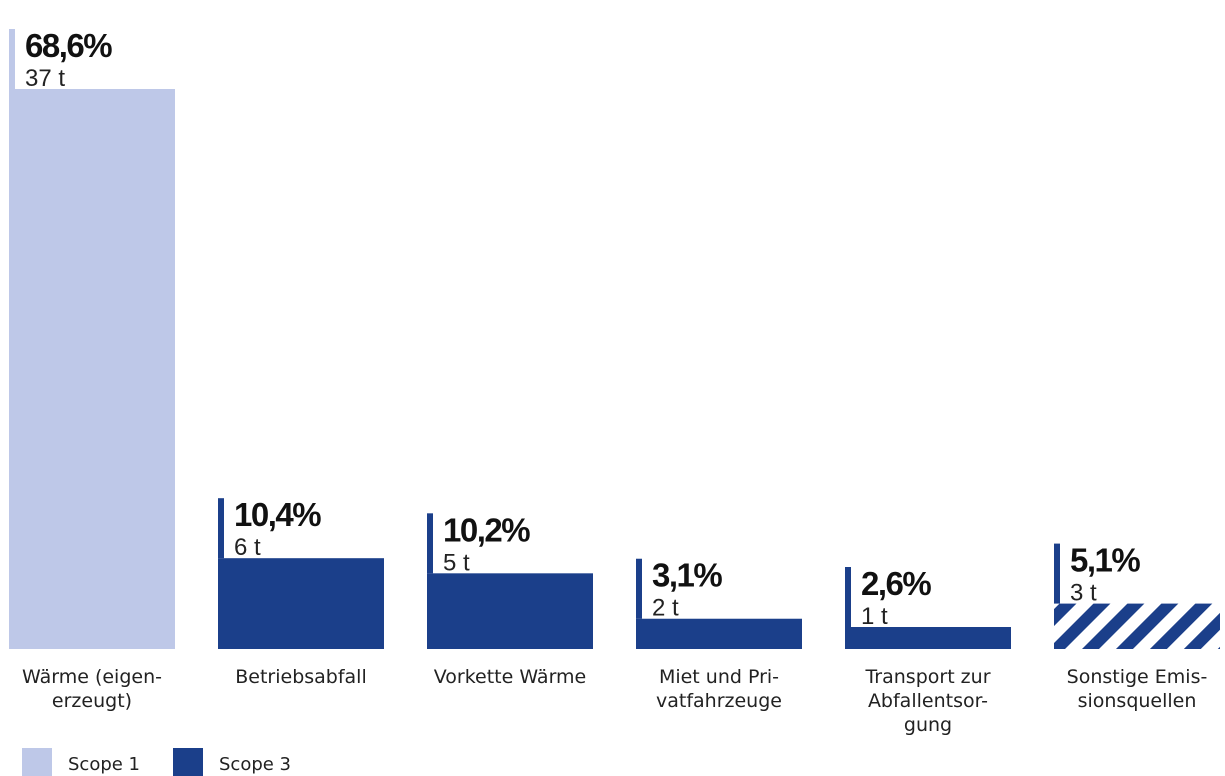 The image size is (1225, 776). Describe the element at coordinates (92, 677) in the screenshot. I see `category-label-line: Wärme (eigen-` at that location.